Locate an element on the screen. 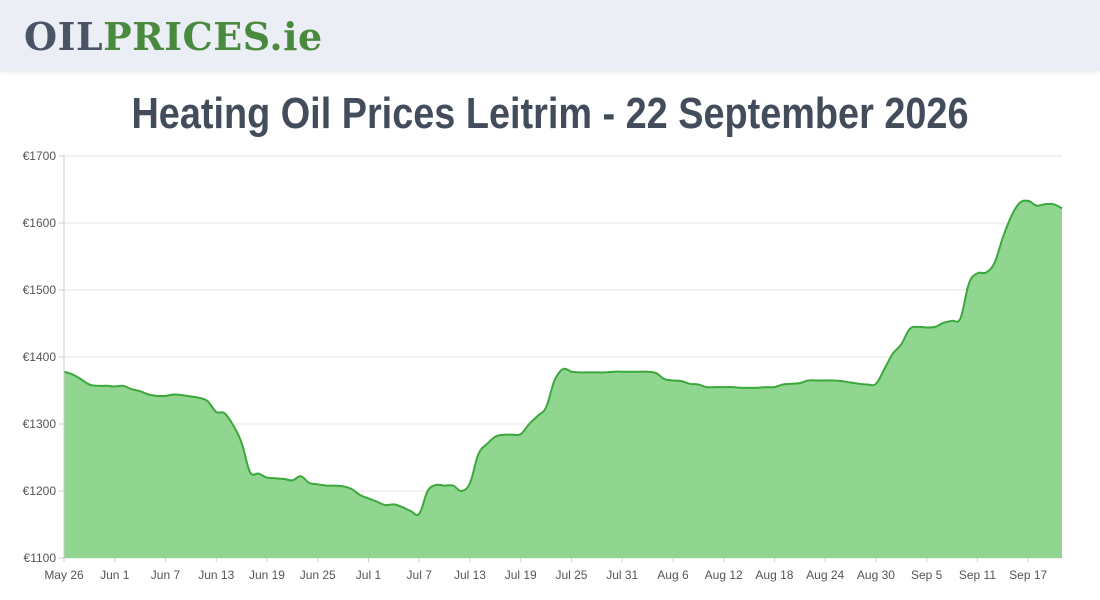 The image size is (1100, 600). y-tick-label: €1100 is located at coordinates (40, 558).